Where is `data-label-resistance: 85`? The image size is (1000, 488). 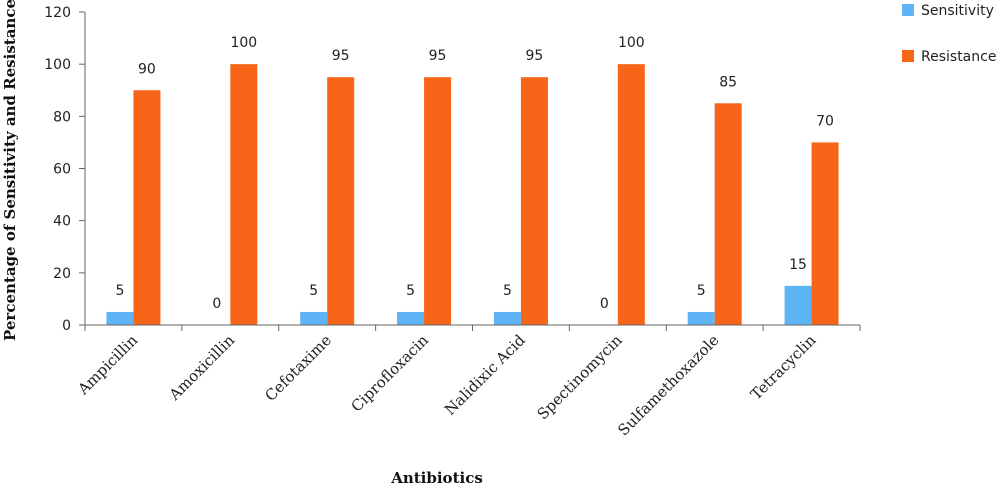 data-label-resistance: 85 is located at coordinates (728, 82).